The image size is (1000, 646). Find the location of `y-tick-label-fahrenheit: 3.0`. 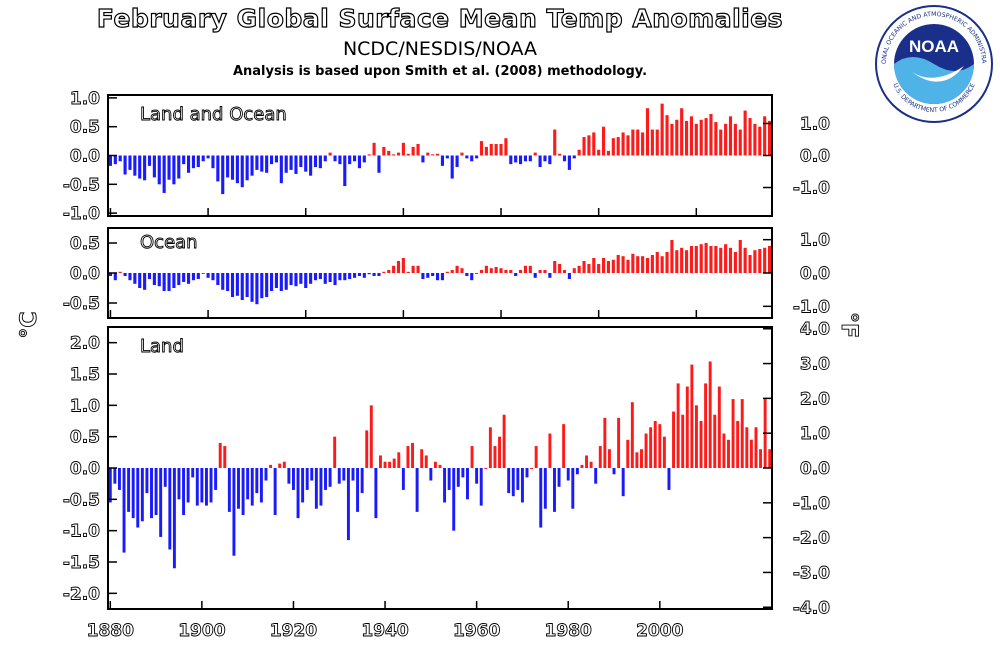

y-tick-label-fahrenheit: 3.0 is located at coordinates (815, 365).